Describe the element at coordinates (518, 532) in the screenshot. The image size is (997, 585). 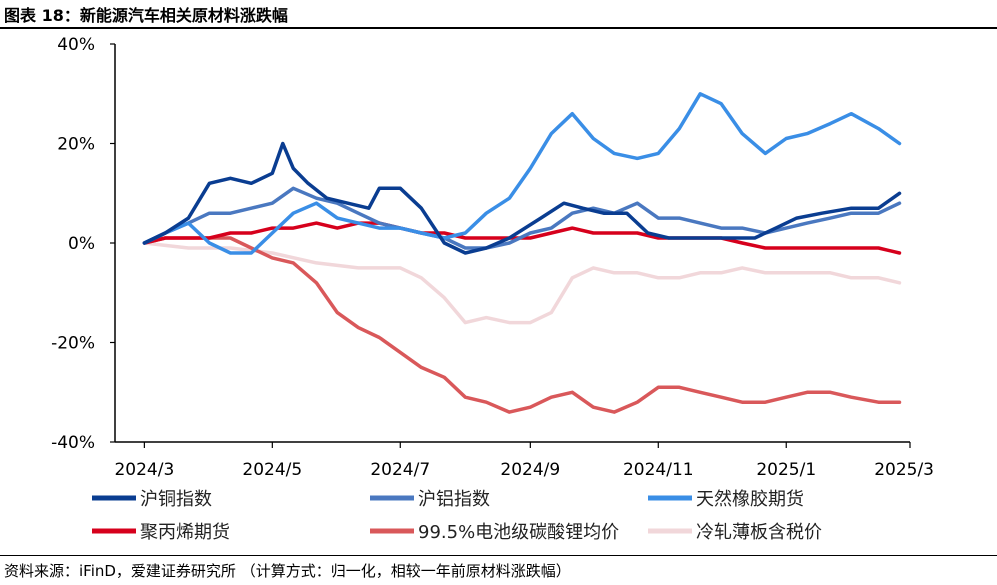
I see `legend-label: 99.5%电池级碳酸锂均价` at that location.